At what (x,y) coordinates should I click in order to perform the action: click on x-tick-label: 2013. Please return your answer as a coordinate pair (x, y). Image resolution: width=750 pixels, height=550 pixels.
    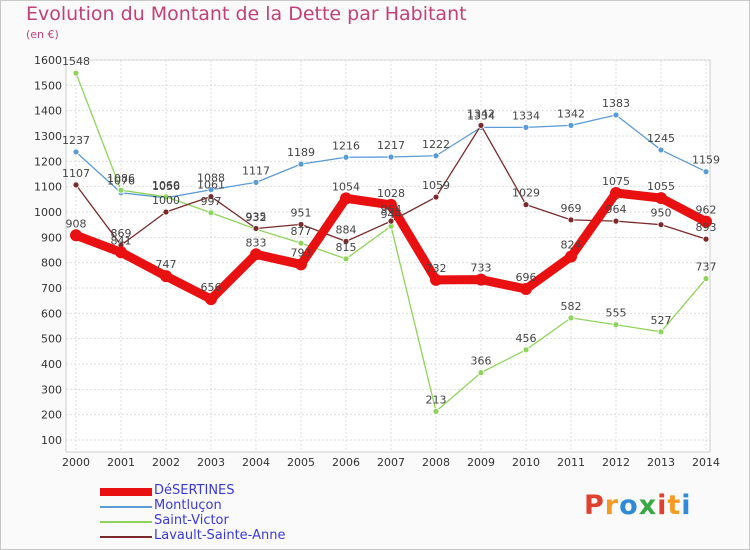
    Looking at the image, I should click on (661, 462).